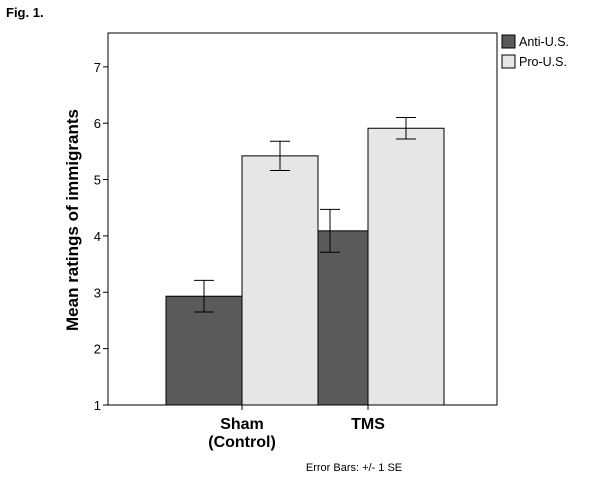 This screenshot has width=589, height=481. I want to click on x-tick-label: TMS, so click(368, 424).